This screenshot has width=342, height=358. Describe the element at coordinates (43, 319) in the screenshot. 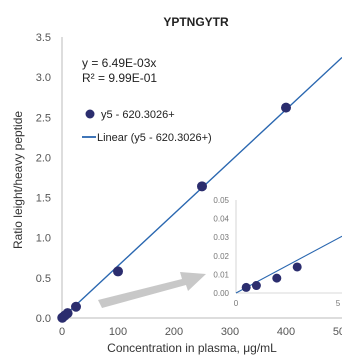

I see `y-tick-label: 0.0` at that location.